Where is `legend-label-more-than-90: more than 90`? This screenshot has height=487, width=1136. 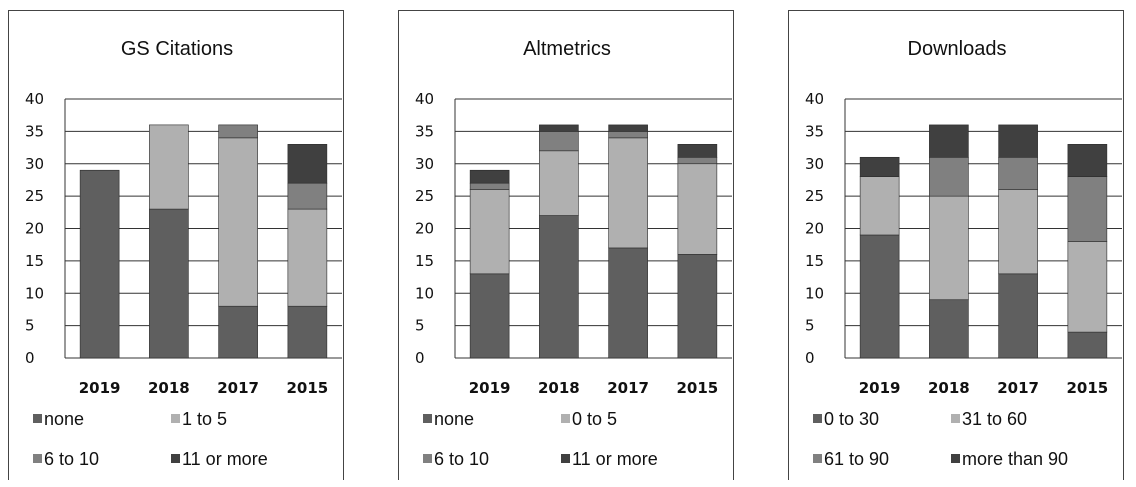
legend-label-more-than-90: more than 90 is located at coordinates (1015, 459).